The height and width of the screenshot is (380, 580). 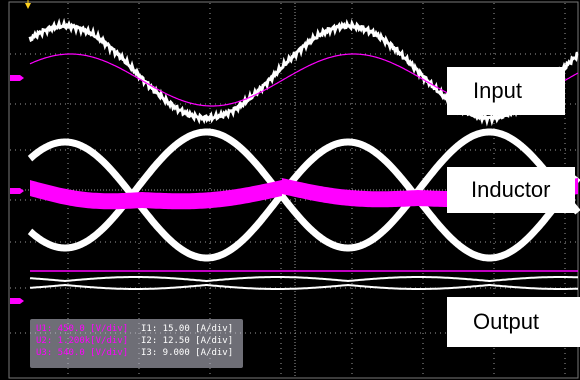 What do you see at coordinates (139, 341) in the screenshot?
I see `readout-row: U2: 1.200k[V/div] I2: 12.50 [A/div]` at bounding box center [139, 341].